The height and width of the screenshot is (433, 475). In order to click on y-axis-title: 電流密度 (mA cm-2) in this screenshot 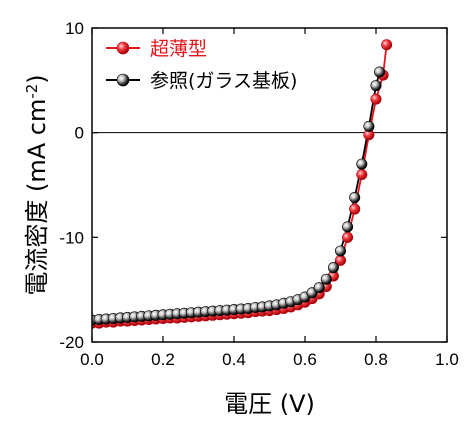, I will do `click(37, 184)`.